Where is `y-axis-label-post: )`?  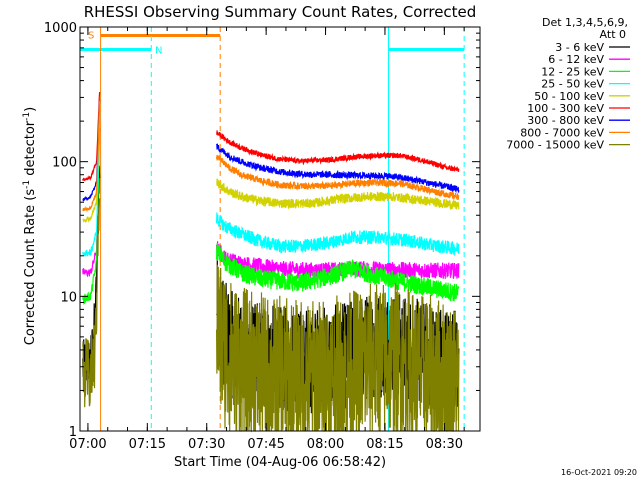 y-axis-label-post: ) is located at coordinates (30, 109).